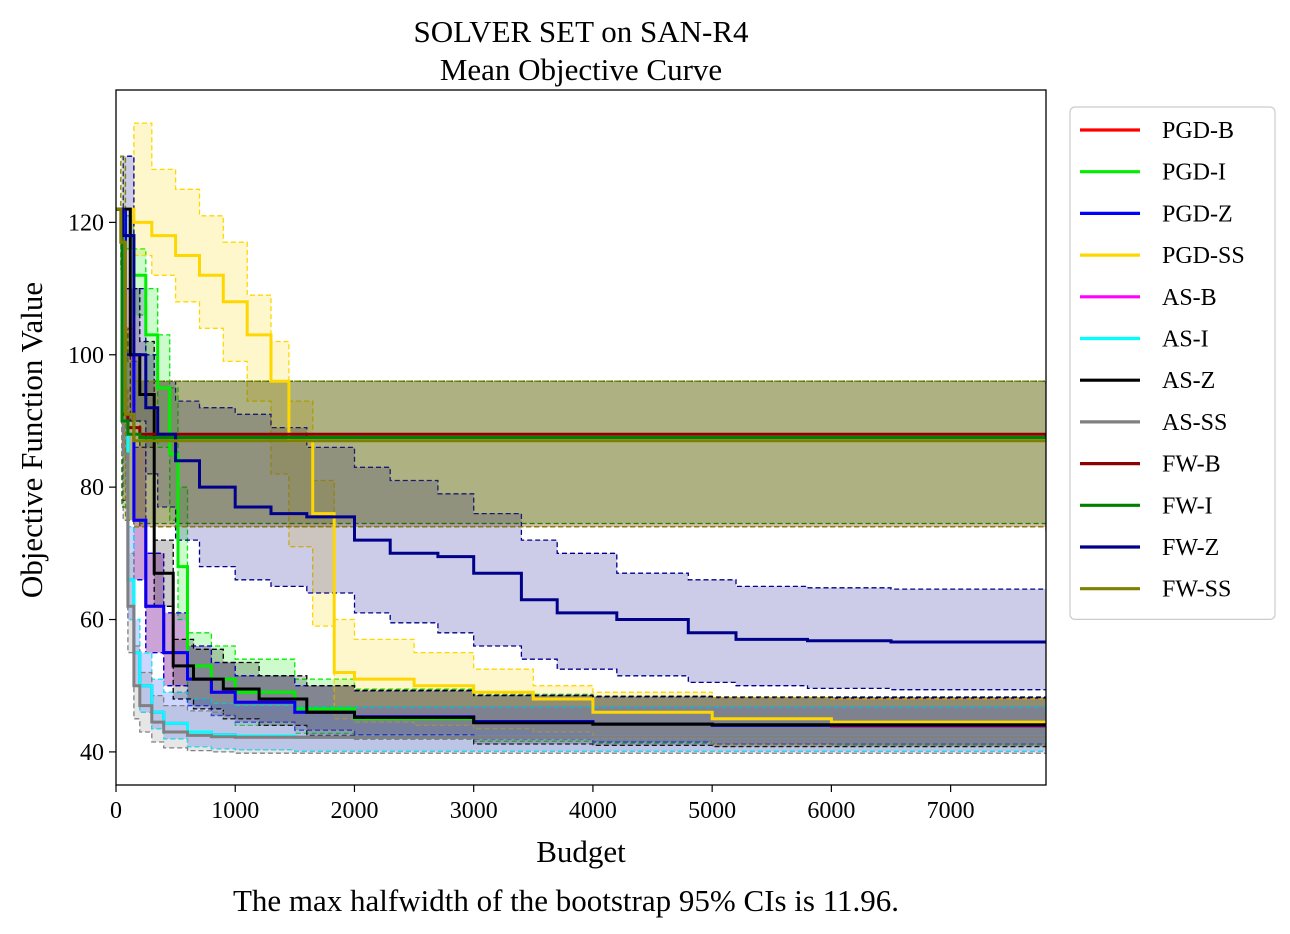  What do you see at coordinates (235, 811) in the screenshot?
I see `x-tick-label: 1000` at bounding box center [235, 811].